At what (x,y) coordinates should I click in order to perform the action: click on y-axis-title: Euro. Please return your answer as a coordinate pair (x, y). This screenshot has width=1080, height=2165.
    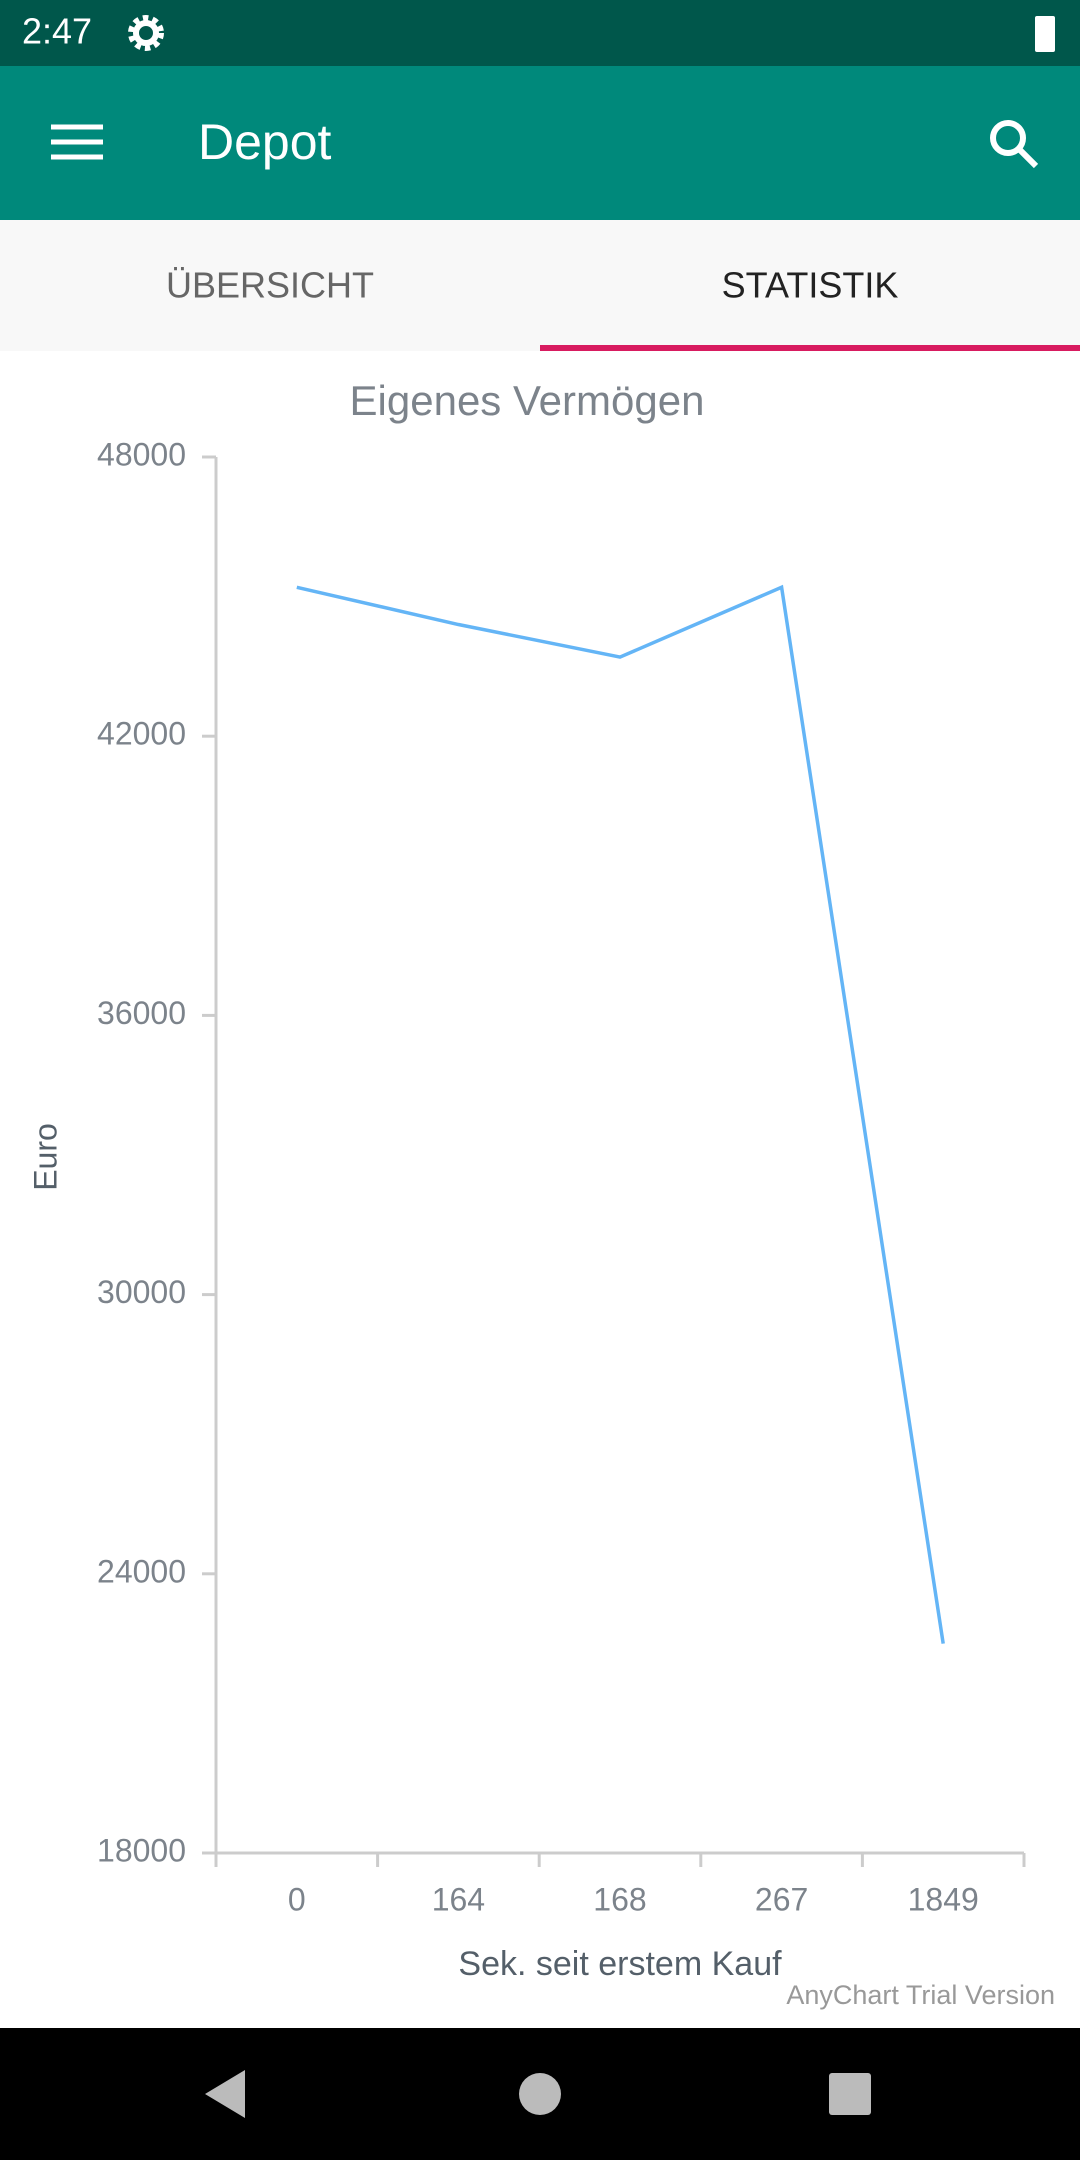
    Looking at the image, I should click on (45, 1157).